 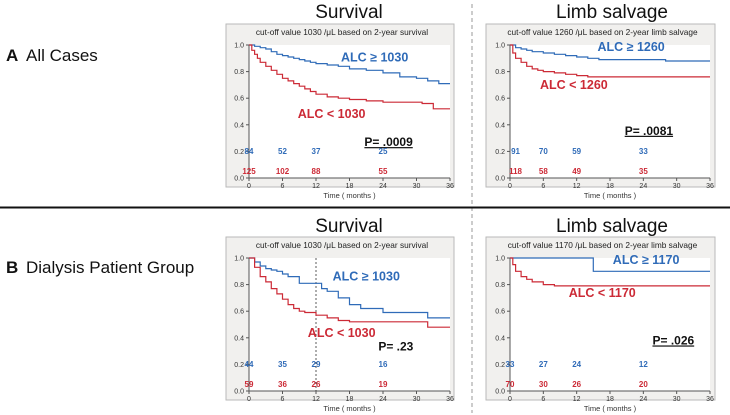 I want to click on curve-label-low: ALC < 1260, so click(x=574, y=85).